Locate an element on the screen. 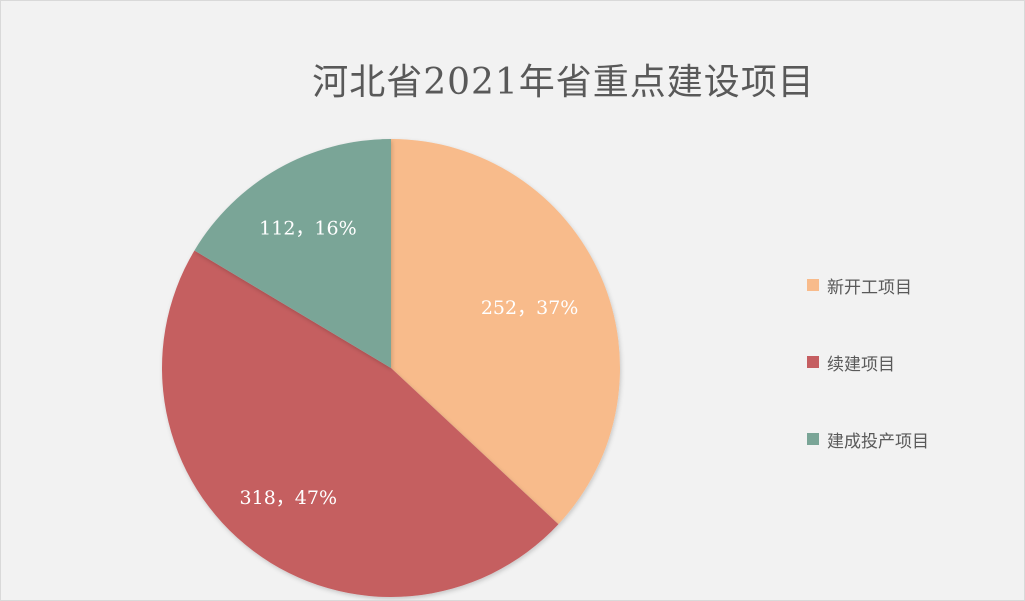  legend-item-completed-projects: 建成投产项目 is located at coordinates (912, 439).